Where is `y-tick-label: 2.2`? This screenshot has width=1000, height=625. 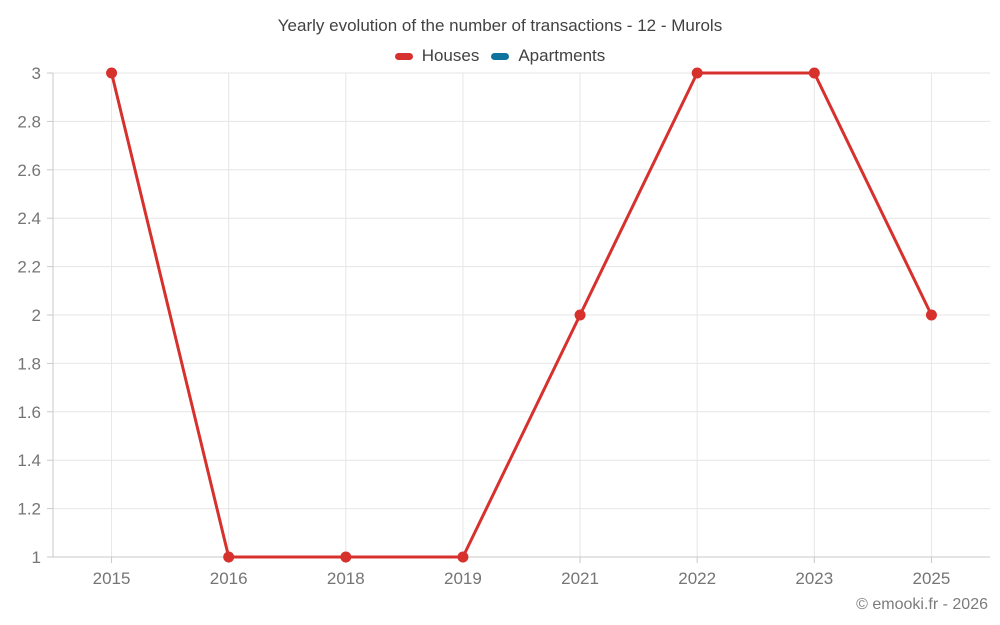 y-tick-label: 2.2 is located at coordinates (29, 267).